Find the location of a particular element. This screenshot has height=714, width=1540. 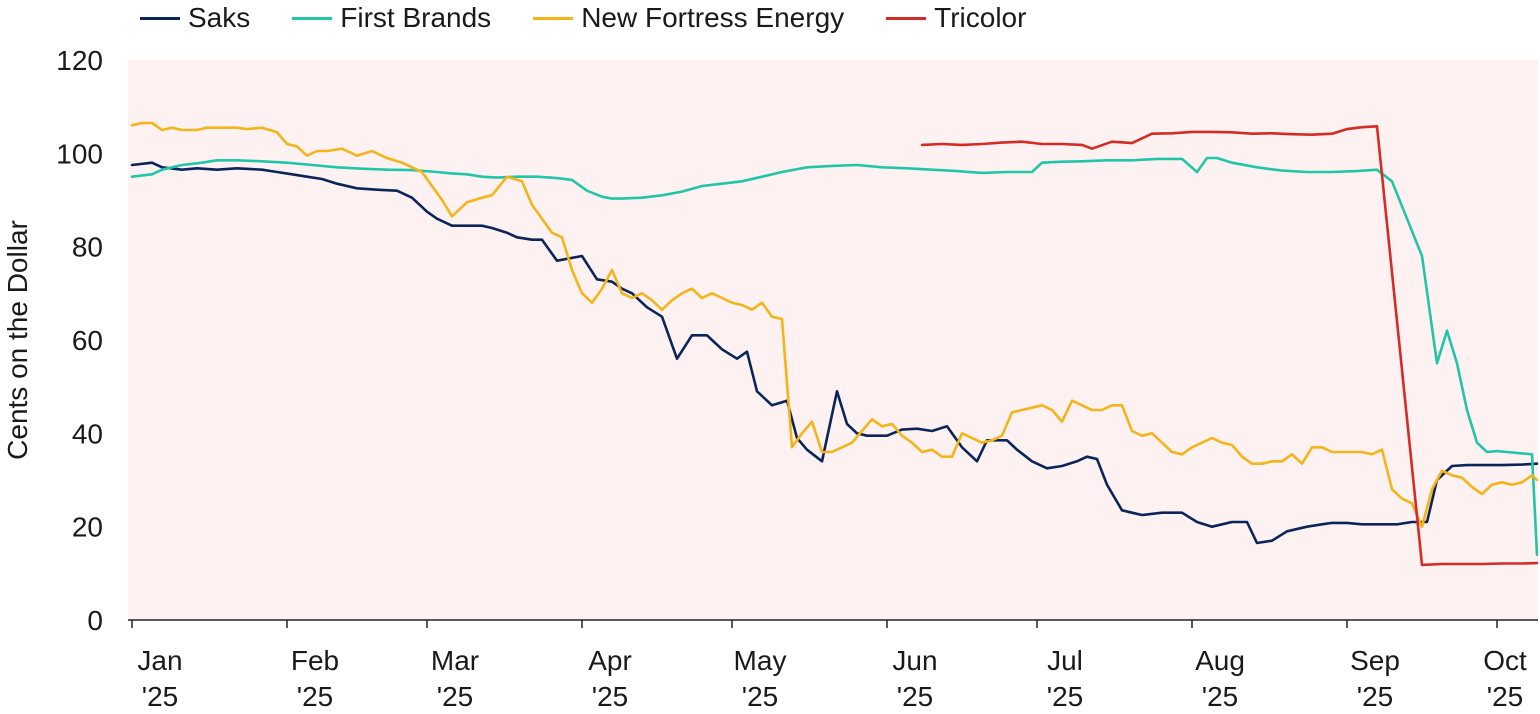

x-tick-year-oct: '25 is located at coordinates (1505, 696).